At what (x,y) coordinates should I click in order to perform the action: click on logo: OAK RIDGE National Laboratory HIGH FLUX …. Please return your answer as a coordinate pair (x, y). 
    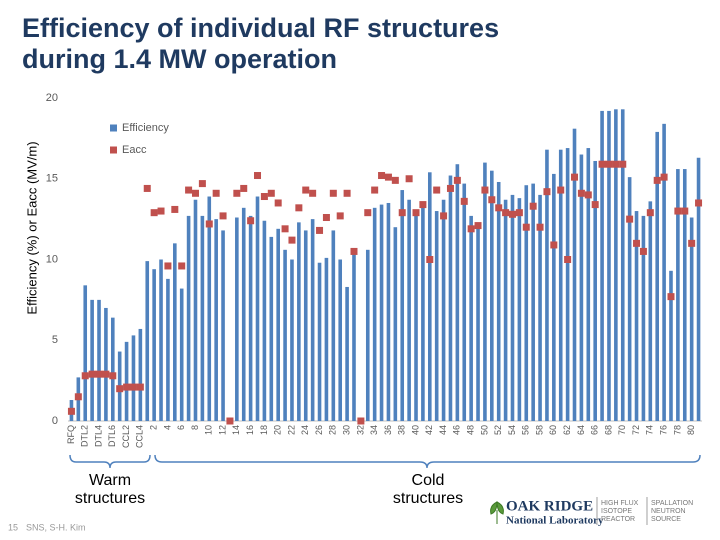
    Looking at the image, I should click on (591, 512).